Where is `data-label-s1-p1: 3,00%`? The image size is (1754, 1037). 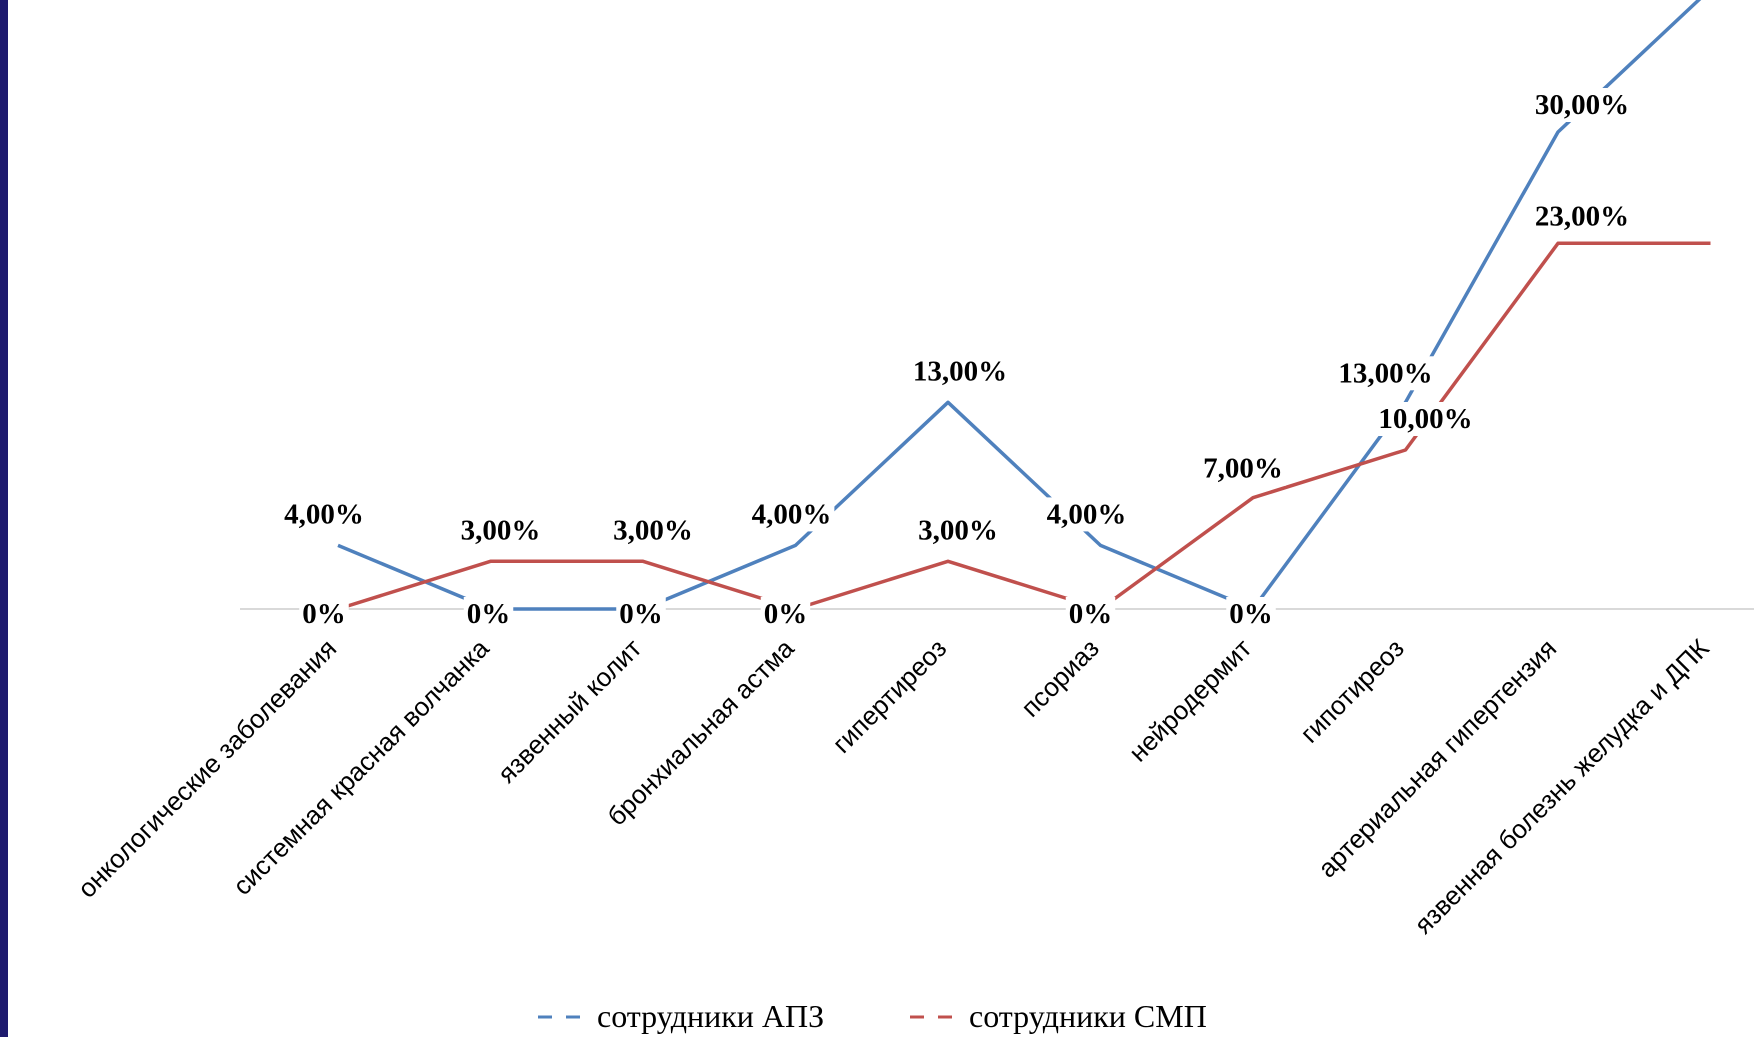 data-label-s1-p1: 3,00% is located at coordinates (501, 530).